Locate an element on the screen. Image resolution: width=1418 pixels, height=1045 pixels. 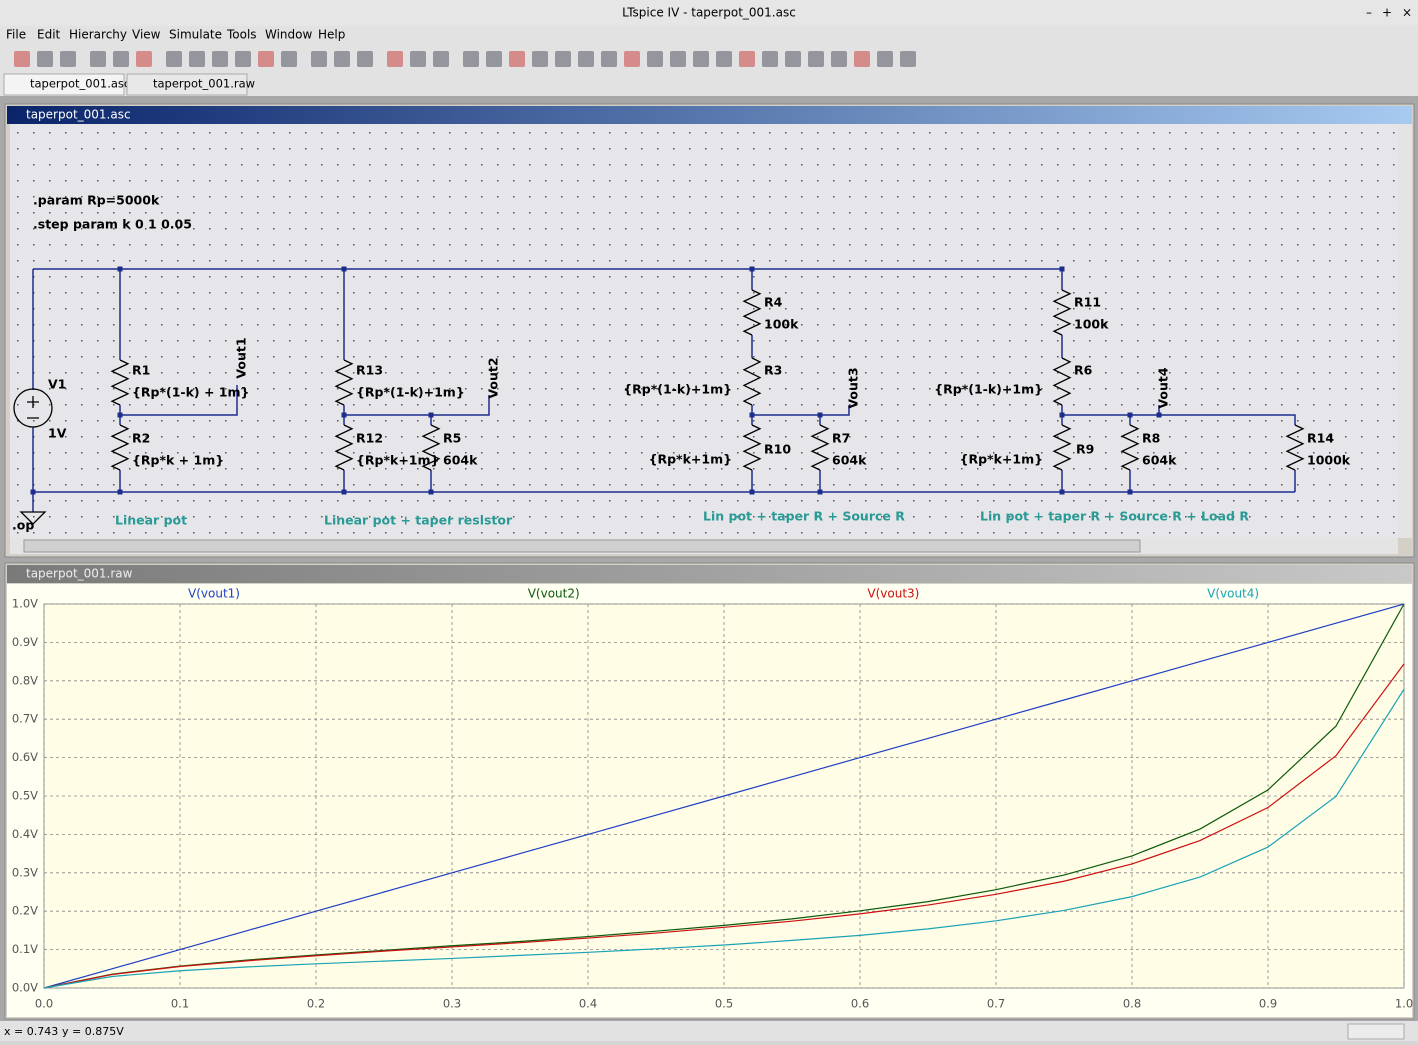
tab-label: taperpot_001.asc is located at coordinates (80, 84).